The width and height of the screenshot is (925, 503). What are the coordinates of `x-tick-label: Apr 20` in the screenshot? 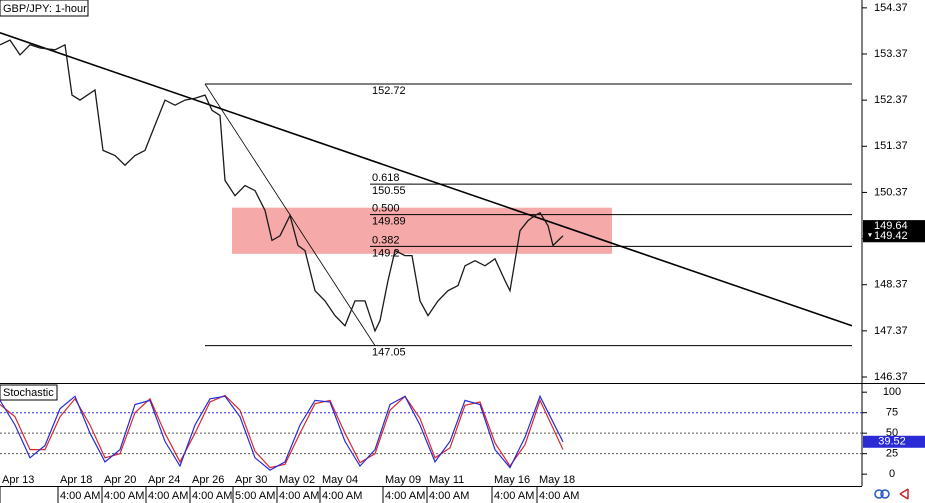 It's located at (120, 480).